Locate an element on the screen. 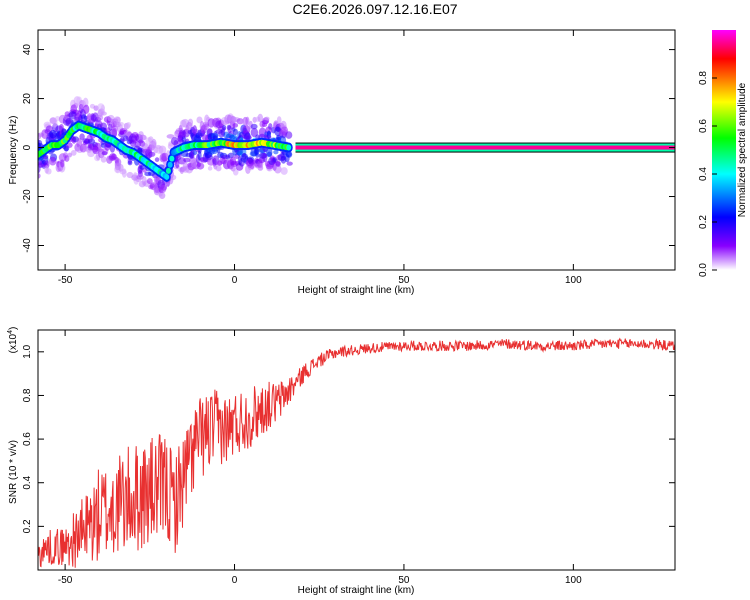 The height and width of the screenshot is (600, 750). snr-y-scale: (x104) is located at coordinates (13, 340).